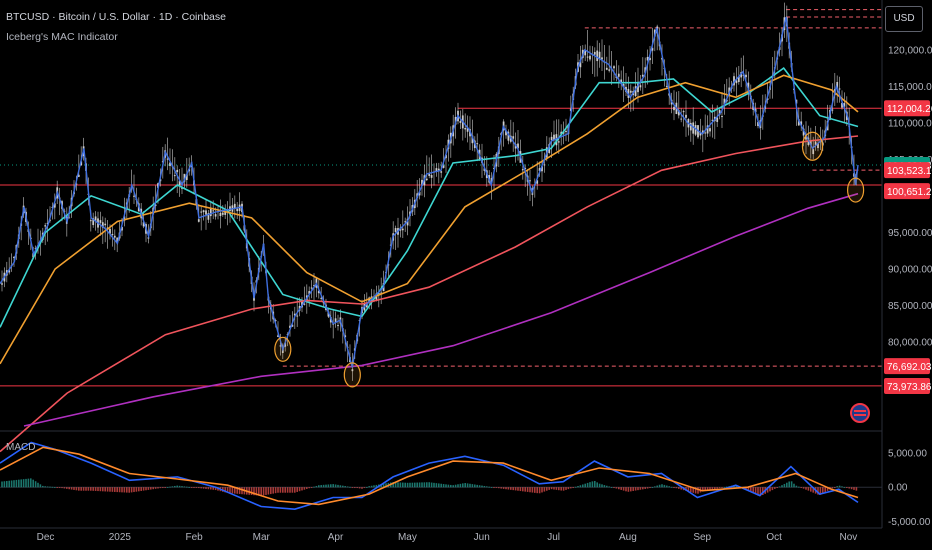 This screenshot has height=550, width=932. Describe the element at coordinates (904, 19) in the screenshot. I see `currency-button: USD` at that location.